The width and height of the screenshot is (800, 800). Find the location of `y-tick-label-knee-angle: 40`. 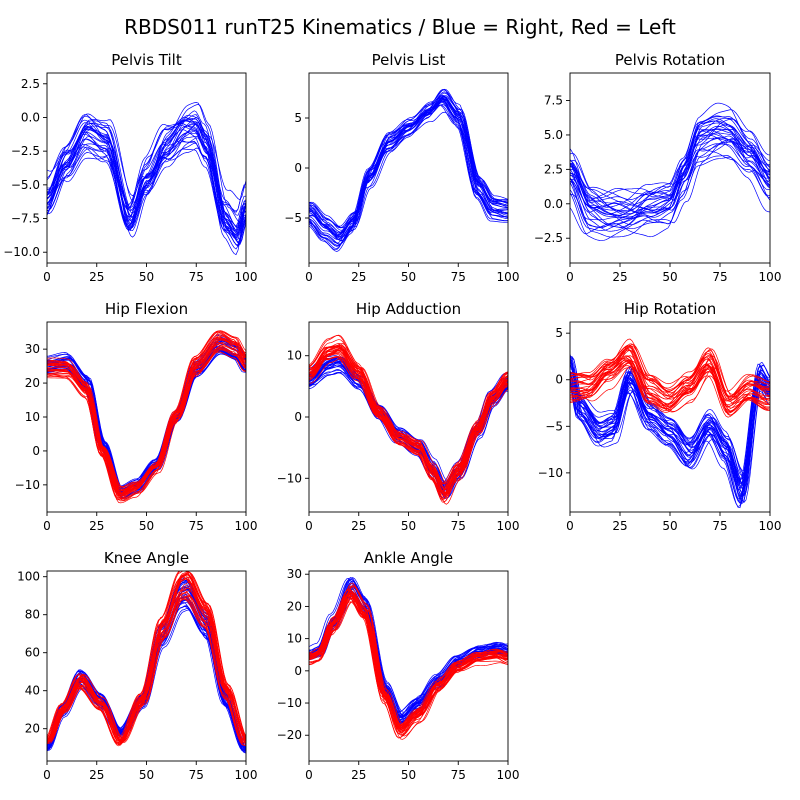

y-tick-label-knee-angle: 40 is located at coordinates (32, 691).